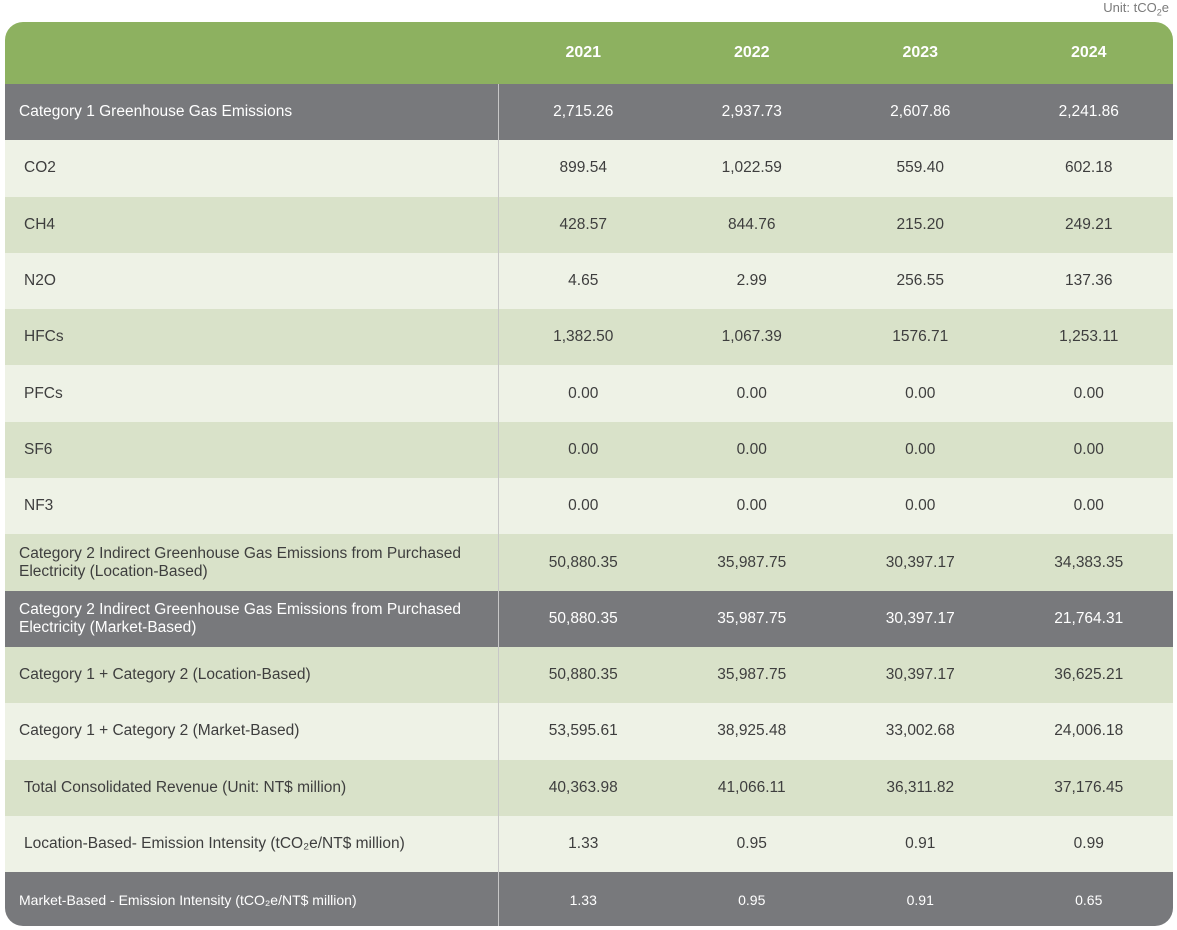 This screenshot has width=1177, height=930. What do you see at coordinates (1089, 787) in the screenshot?
I see `row-value-2024: 37,176.45` at bounding box center [1089, 787].